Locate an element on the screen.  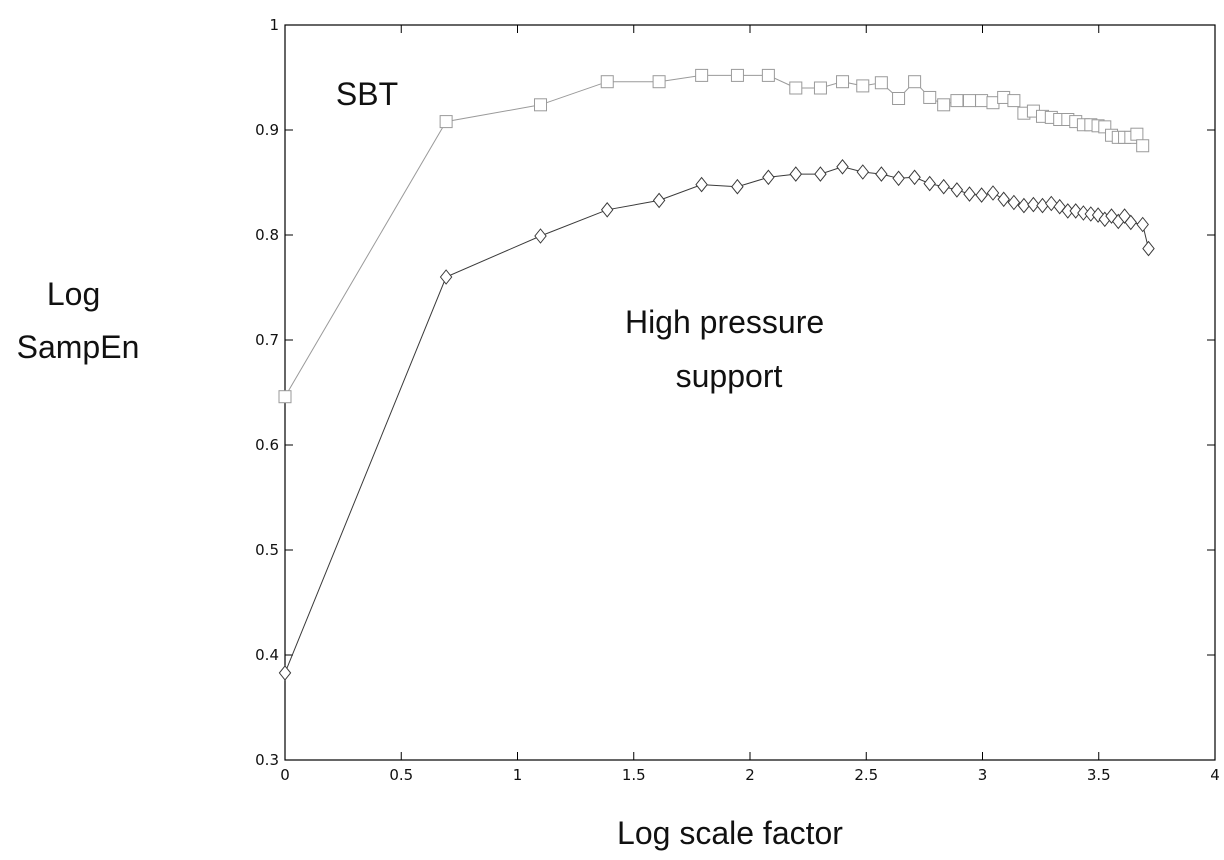
x-axis-title: Log scale factor is located at coordinates (730, 833).